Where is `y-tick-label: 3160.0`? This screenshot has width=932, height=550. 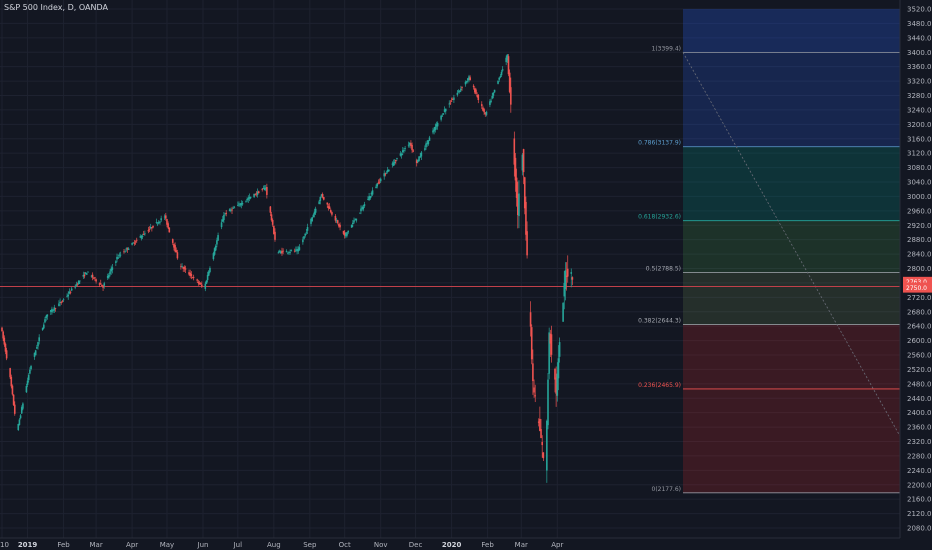 y-tick-label: 3160.0 is located at coordinates (919, 139).